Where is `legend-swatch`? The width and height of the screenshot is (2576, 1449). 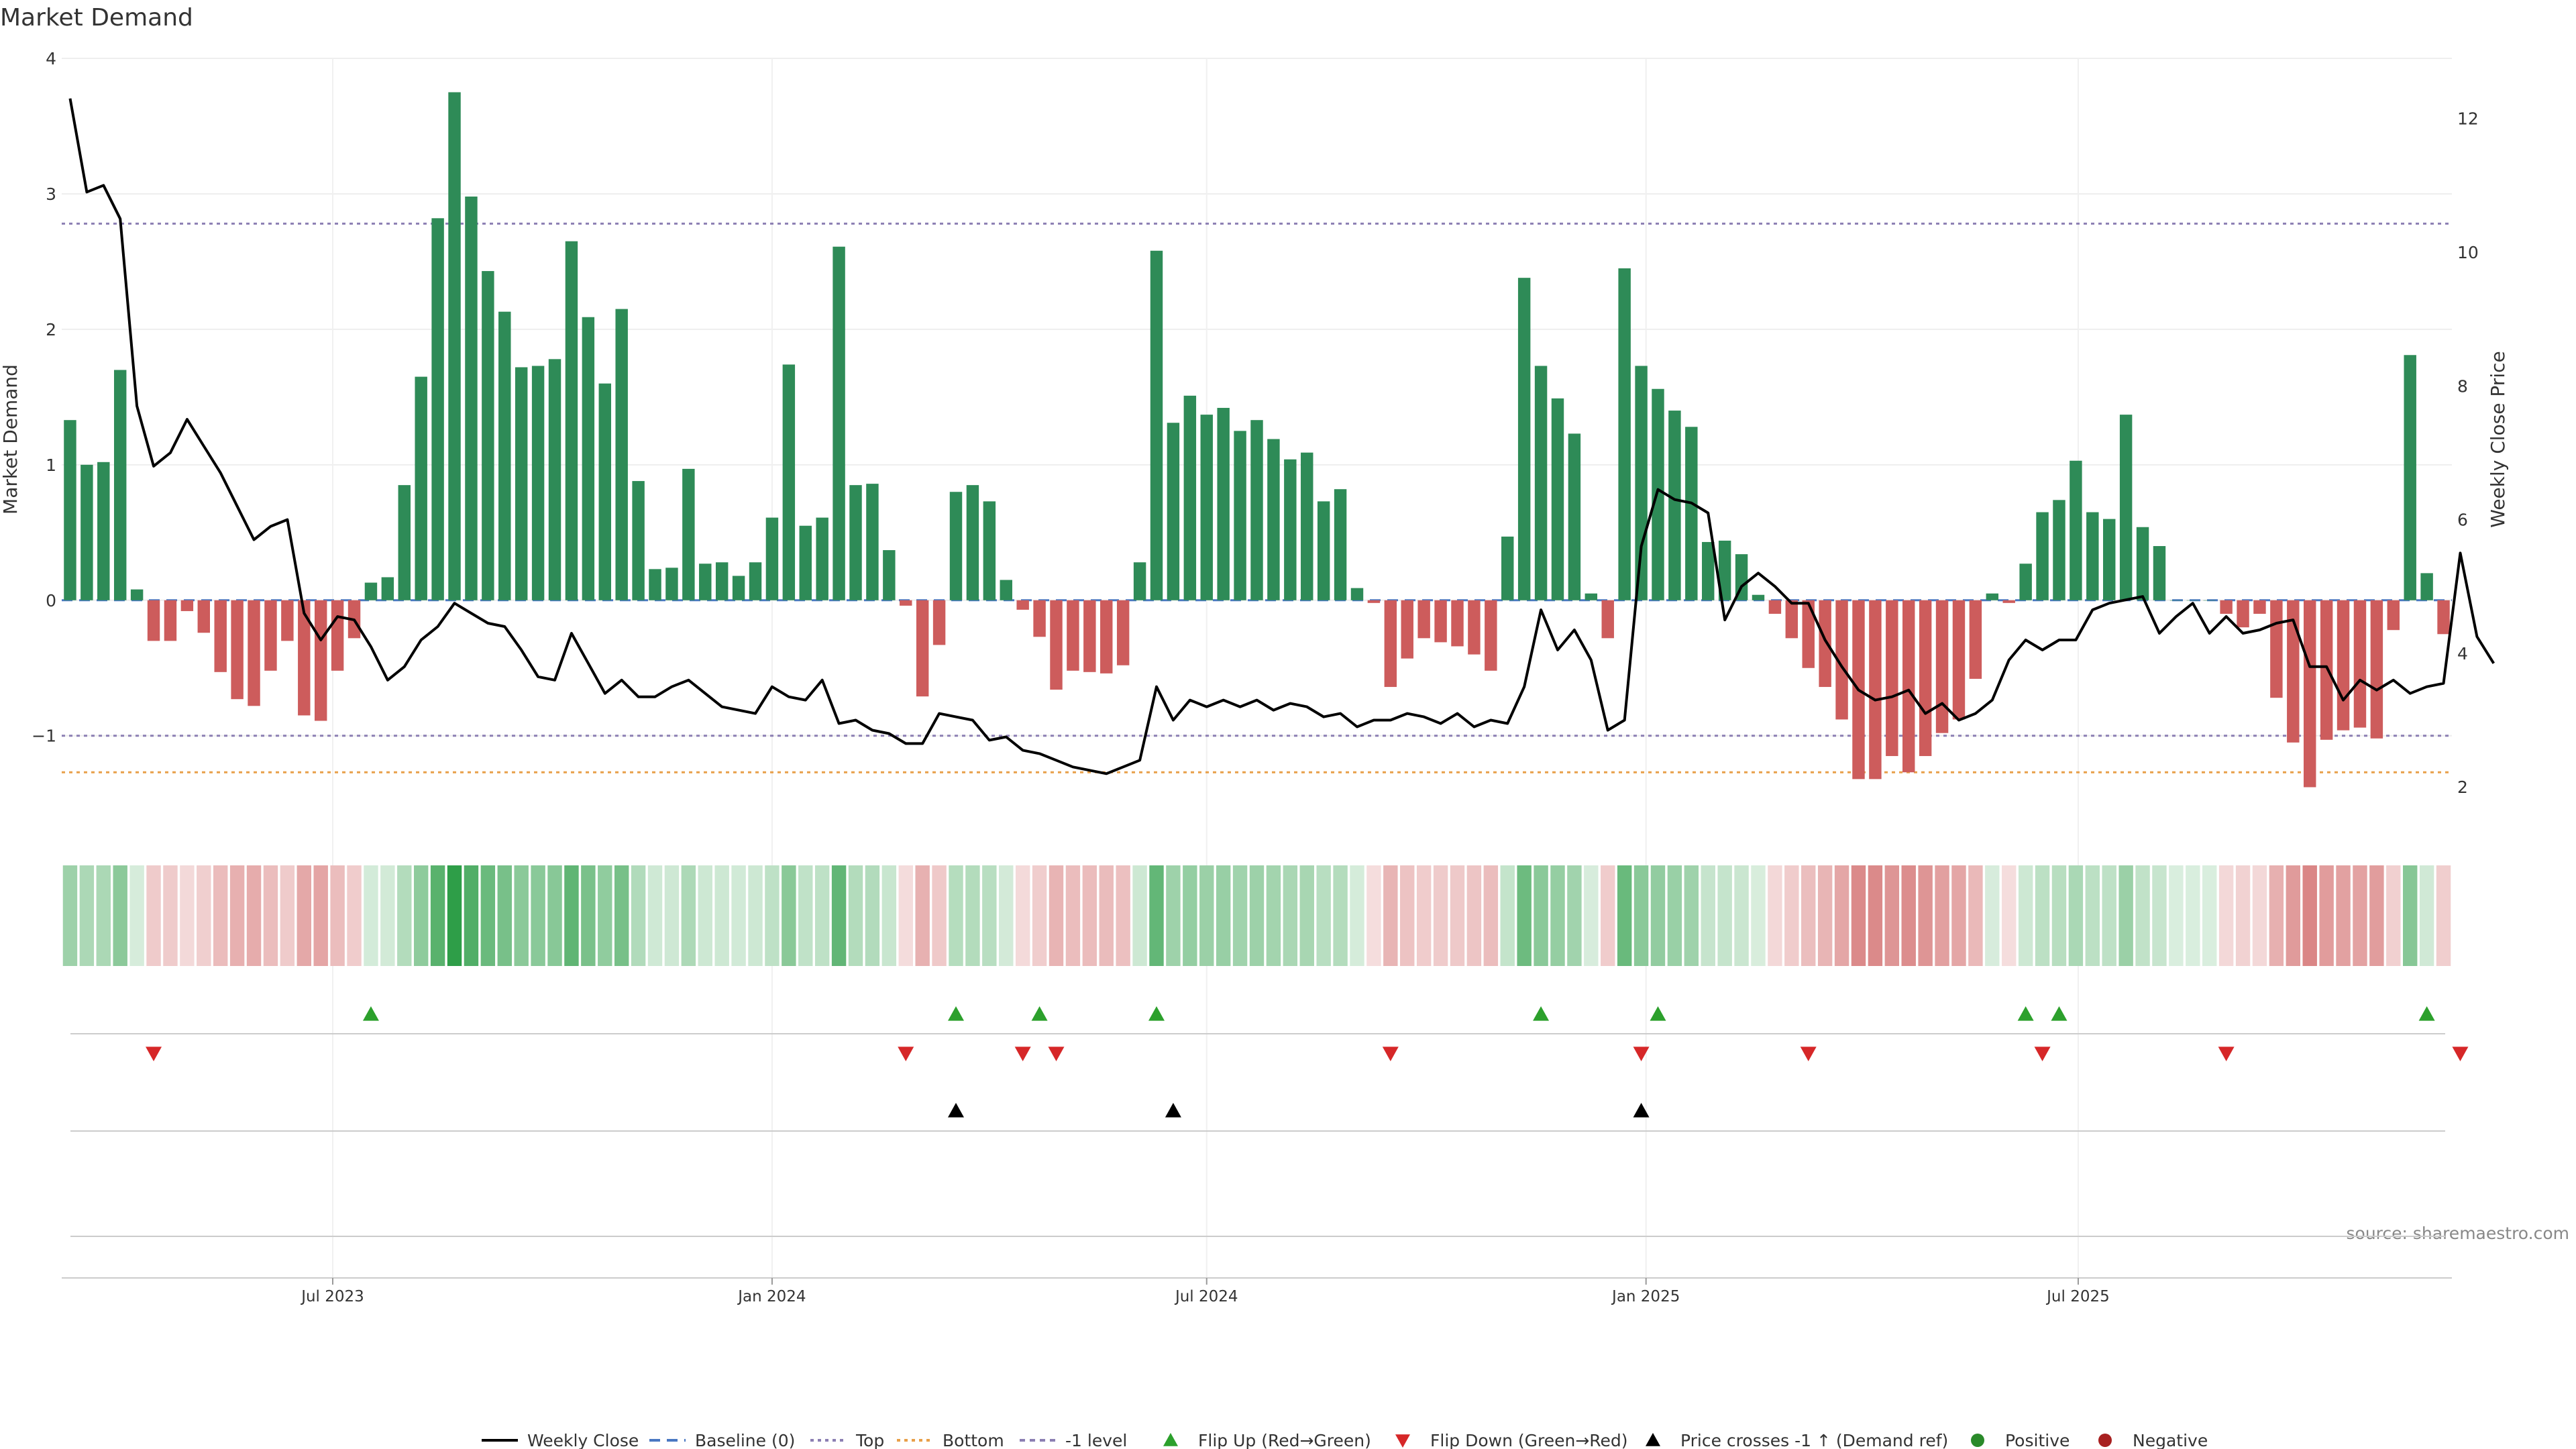
legend-swatch is located at coordinates (1402, 1441).